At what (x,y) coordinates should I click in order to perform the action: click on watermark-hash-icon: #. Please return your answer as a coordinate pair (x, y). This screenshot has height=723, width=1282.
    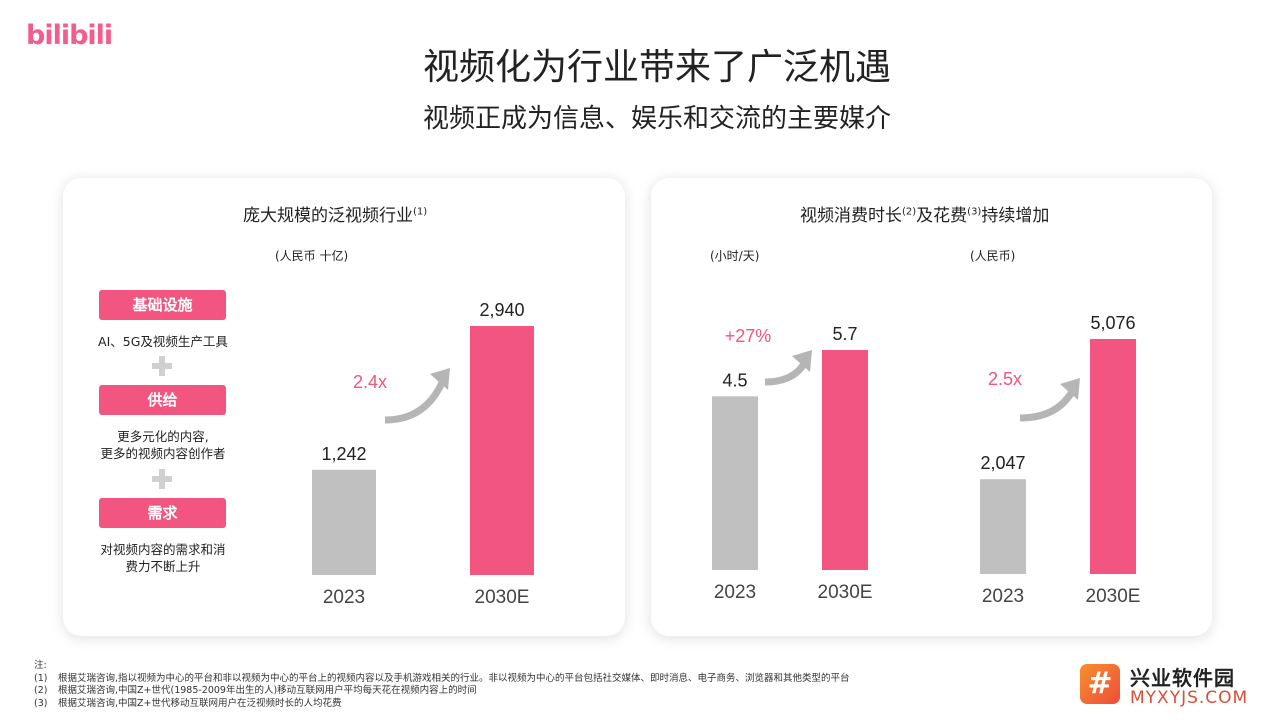
    Looking at the image, I should click on (1100, 684).